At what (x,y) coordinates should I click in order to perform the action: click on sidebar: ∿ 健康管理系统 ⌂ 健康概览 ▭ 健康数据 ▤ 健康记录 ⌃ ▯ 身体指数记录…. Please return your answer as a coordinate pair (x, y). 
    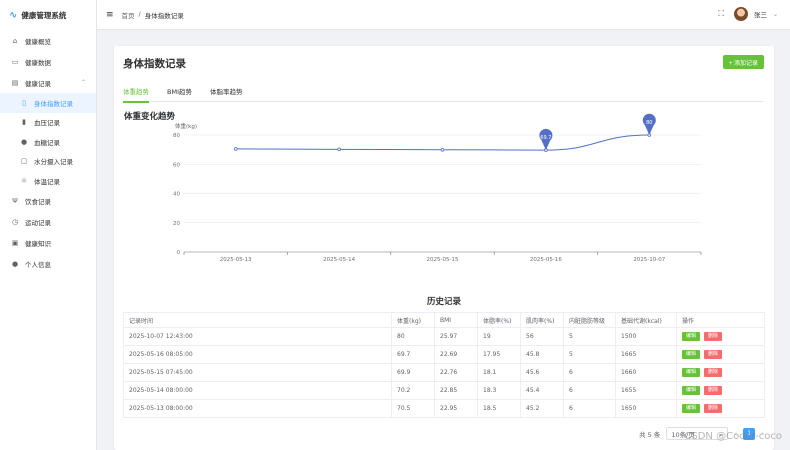
    Looking at the image, I should click on (48, 225).